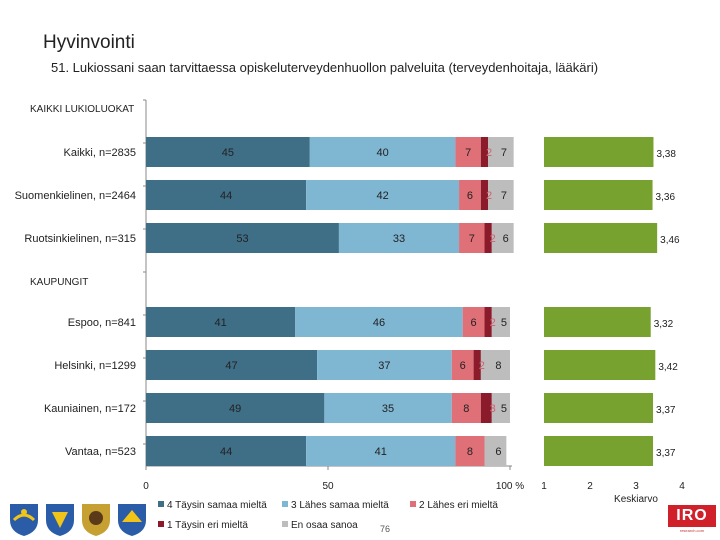  I want to click on data-label: 46, so click(379, 323).